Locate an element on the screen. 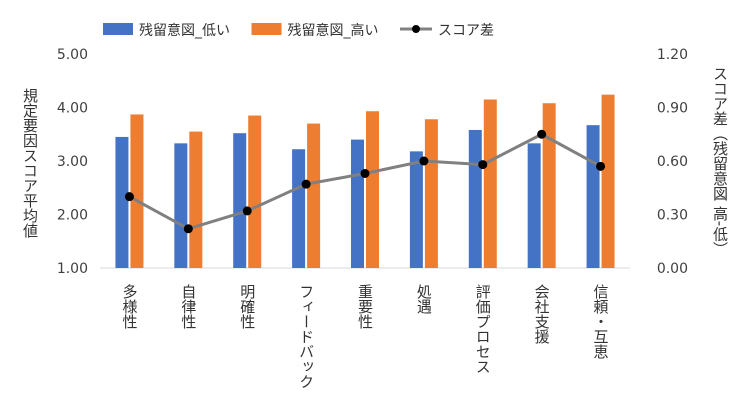 This screenshot has height=412, width=750. y2-tick-label: 1.20 is located at coordinates (672, 55).